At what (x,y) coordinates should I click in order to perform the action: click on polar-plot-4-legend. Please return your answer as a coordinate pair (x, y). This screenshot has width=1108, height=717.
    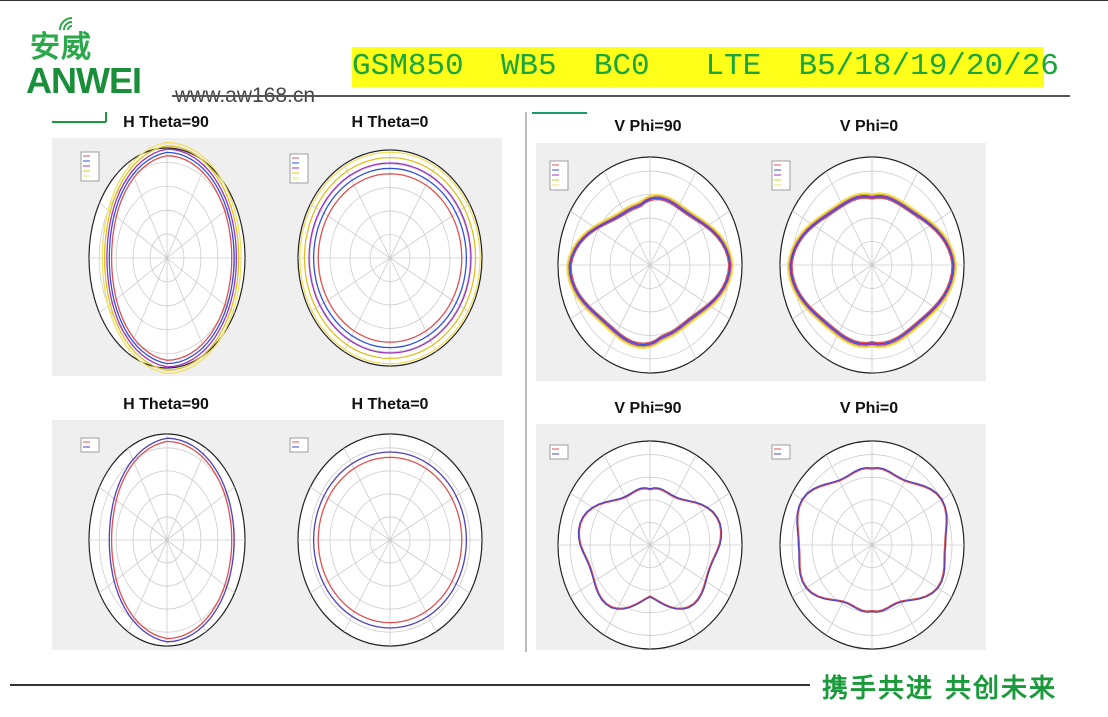
    Looking at the image, I should click on (90, 445).